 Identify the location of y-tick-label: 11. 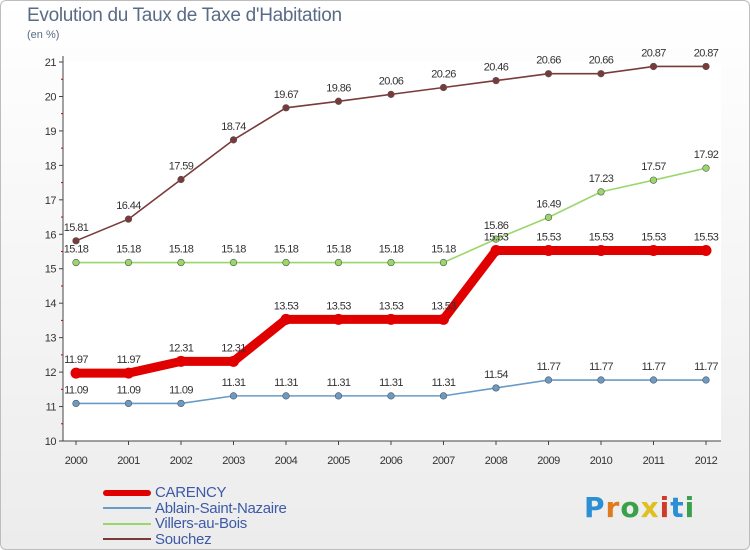
(51, 408).